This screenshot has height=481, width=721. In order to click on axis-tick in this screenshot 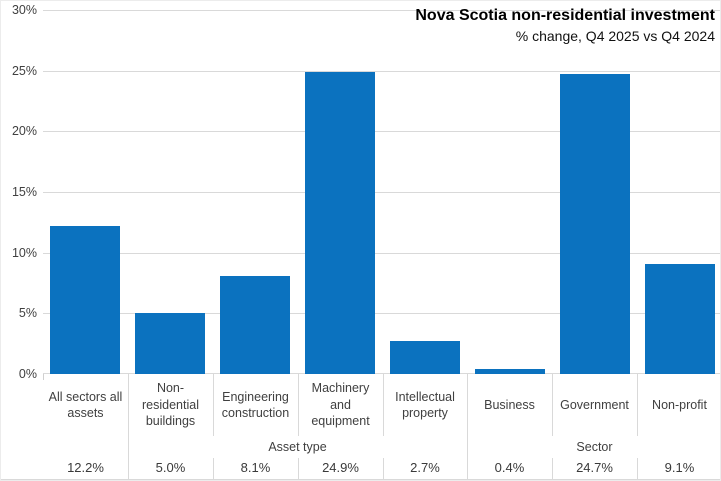, I will do `click(43, 377)`.